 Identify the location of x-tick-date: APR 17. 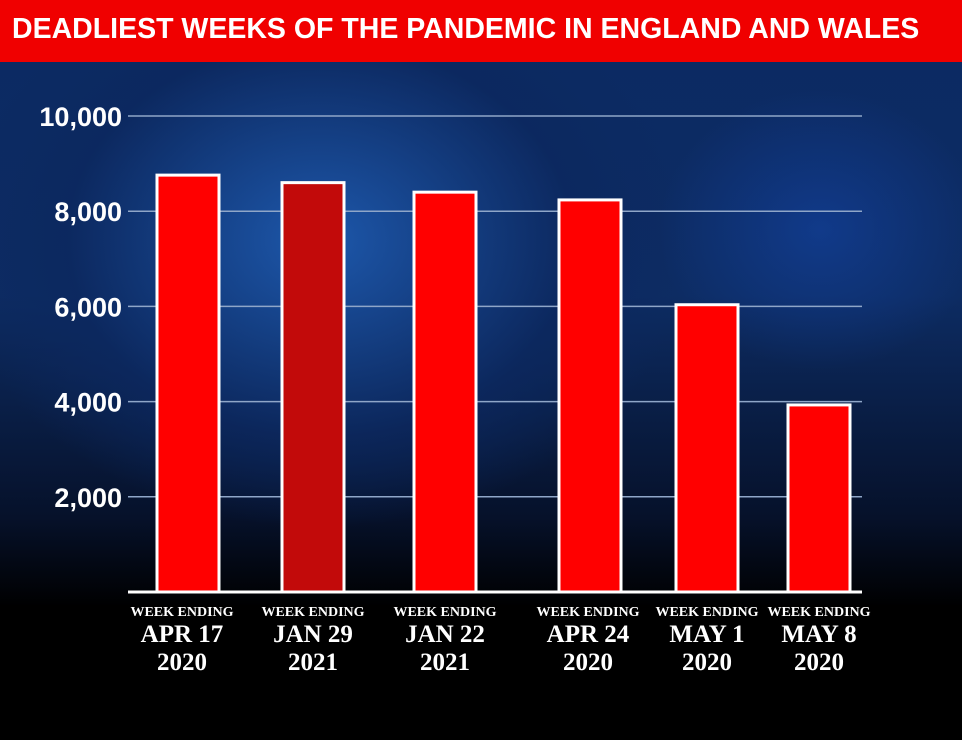
(182, 634).